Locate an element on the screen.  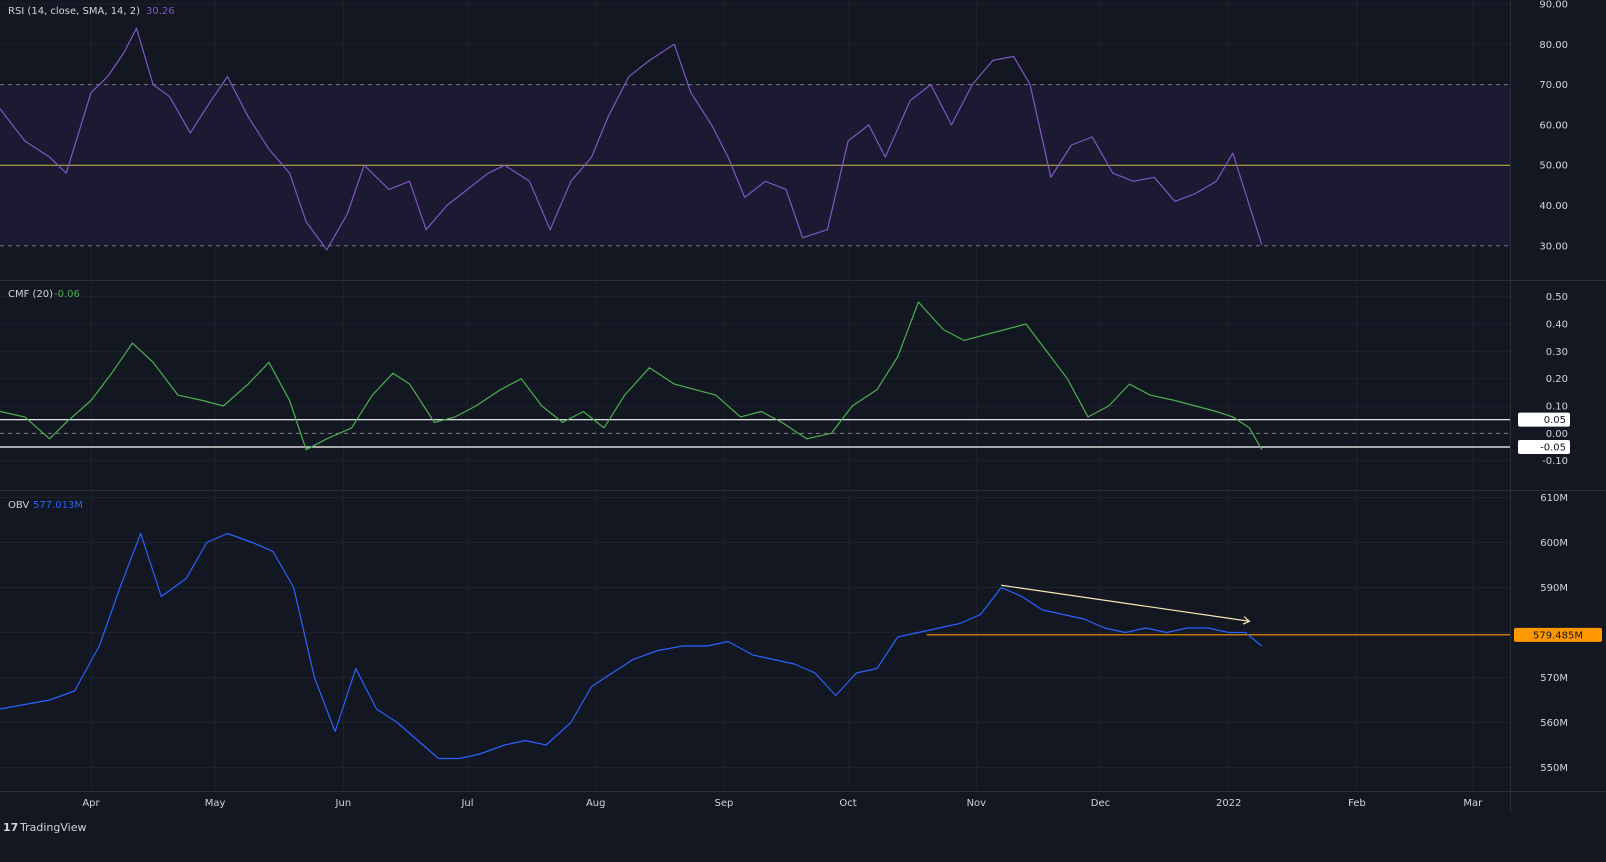
obv-level-label: 579.485M is located at coordinates (1558, 635).